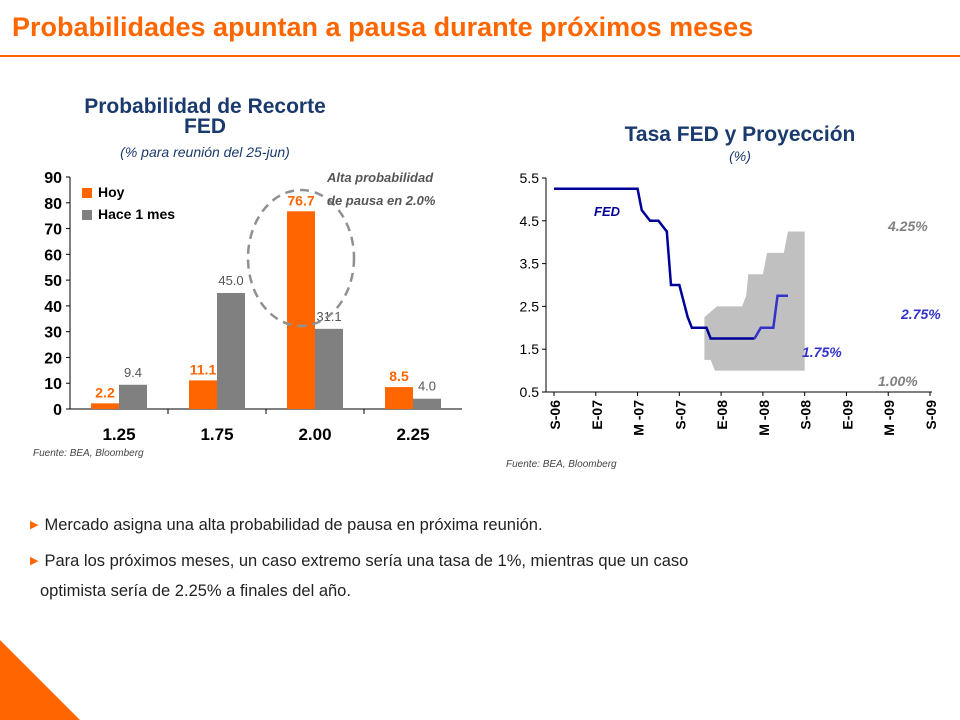  Describe the element at coordinates (53, 255) in the screenshot. I see `y-tick-label: 60` at that location.